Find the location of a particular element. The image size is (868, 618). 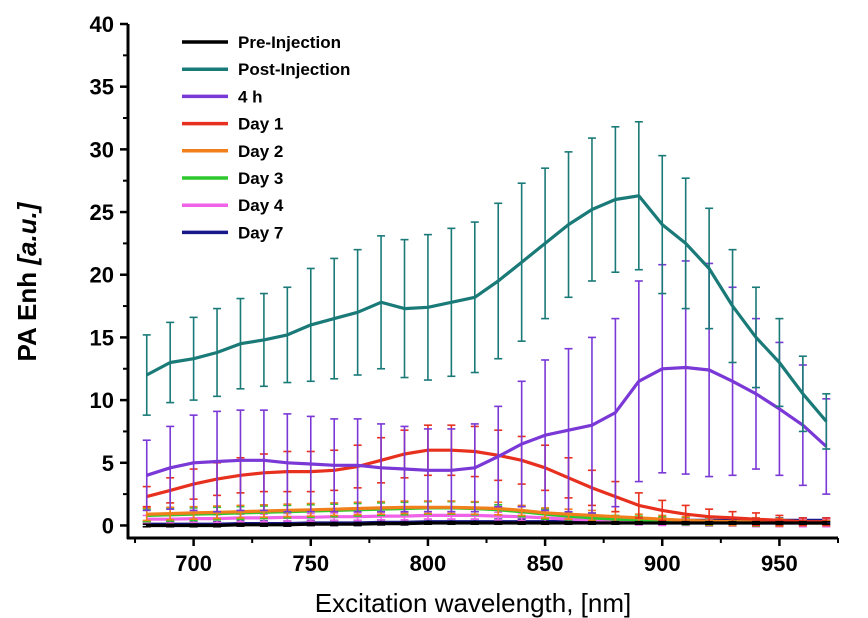

legend-item-post-injection: Post-Injection is located at coordinates (266, 69).